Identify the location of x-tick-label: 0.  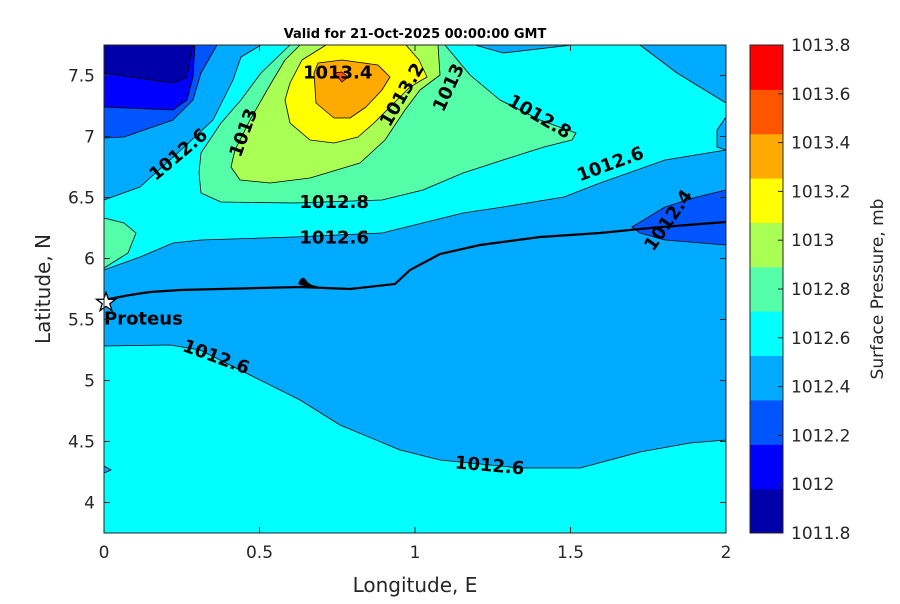
(104, 553).